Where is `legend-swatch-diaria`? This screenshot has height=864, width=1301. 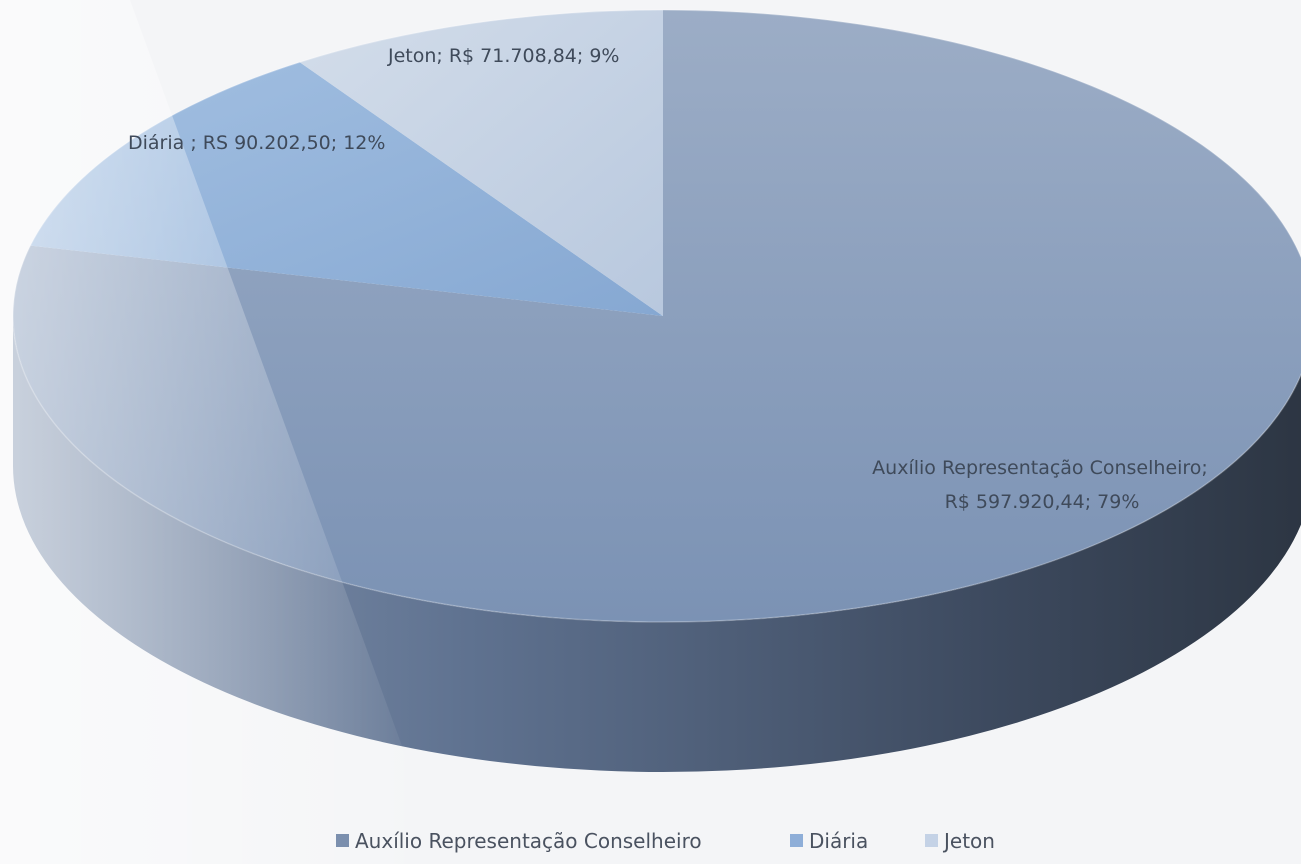
legend-swatch-diaria is located at coordinates (796, 840).